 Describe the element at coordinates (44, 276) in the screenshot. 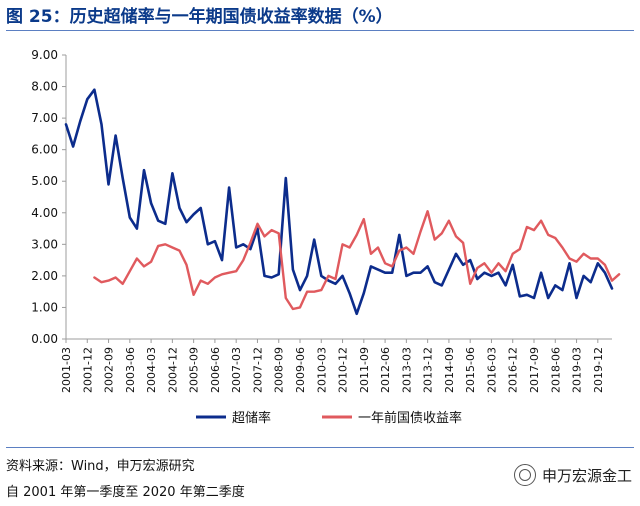

I see `y-tick-label: 2.00` at that location.